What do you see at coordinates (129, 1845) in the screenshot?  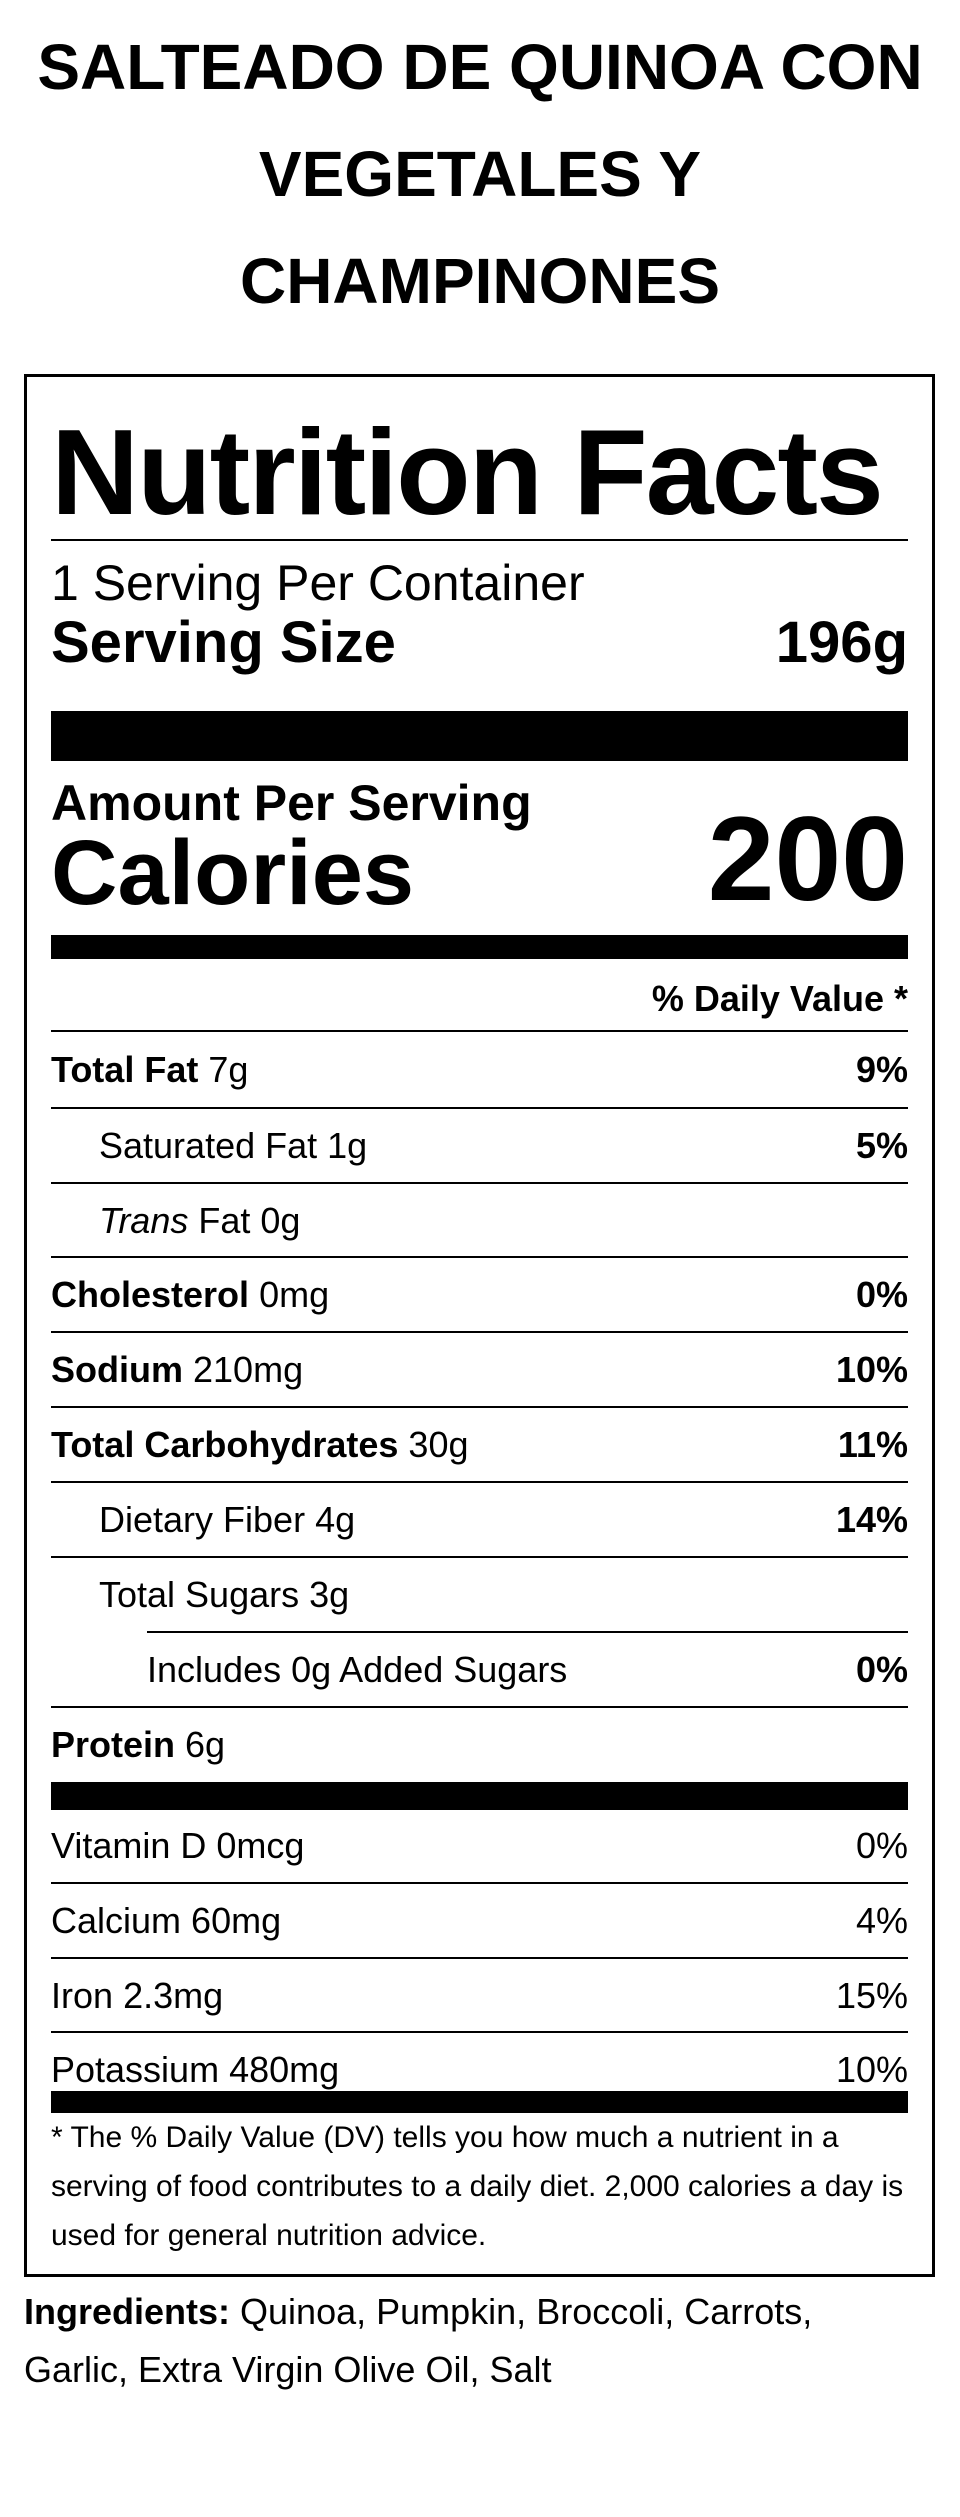 I see `vitamin-name: Vitamin D` at bounding box center [129, 1845].